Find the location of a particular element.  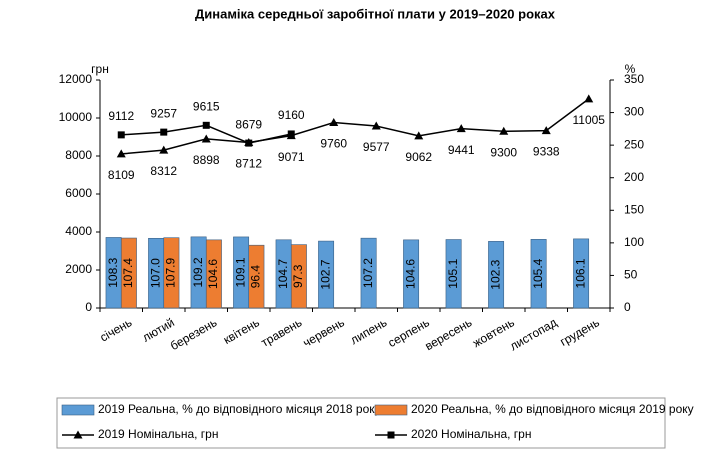

line-value-label: 9071 is located at coordinates (291, 157).